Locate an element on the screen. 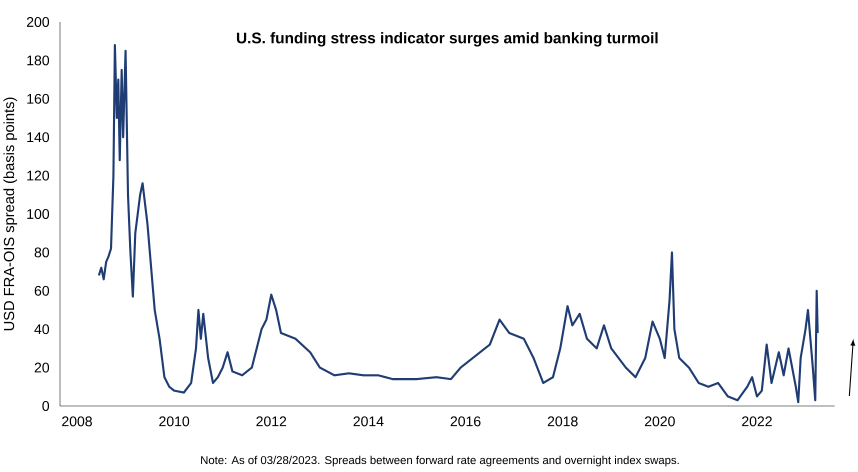 The height and width of the screenshot is (472, 858). x-tick-label: 2022 is located at coordinates (757, 421).